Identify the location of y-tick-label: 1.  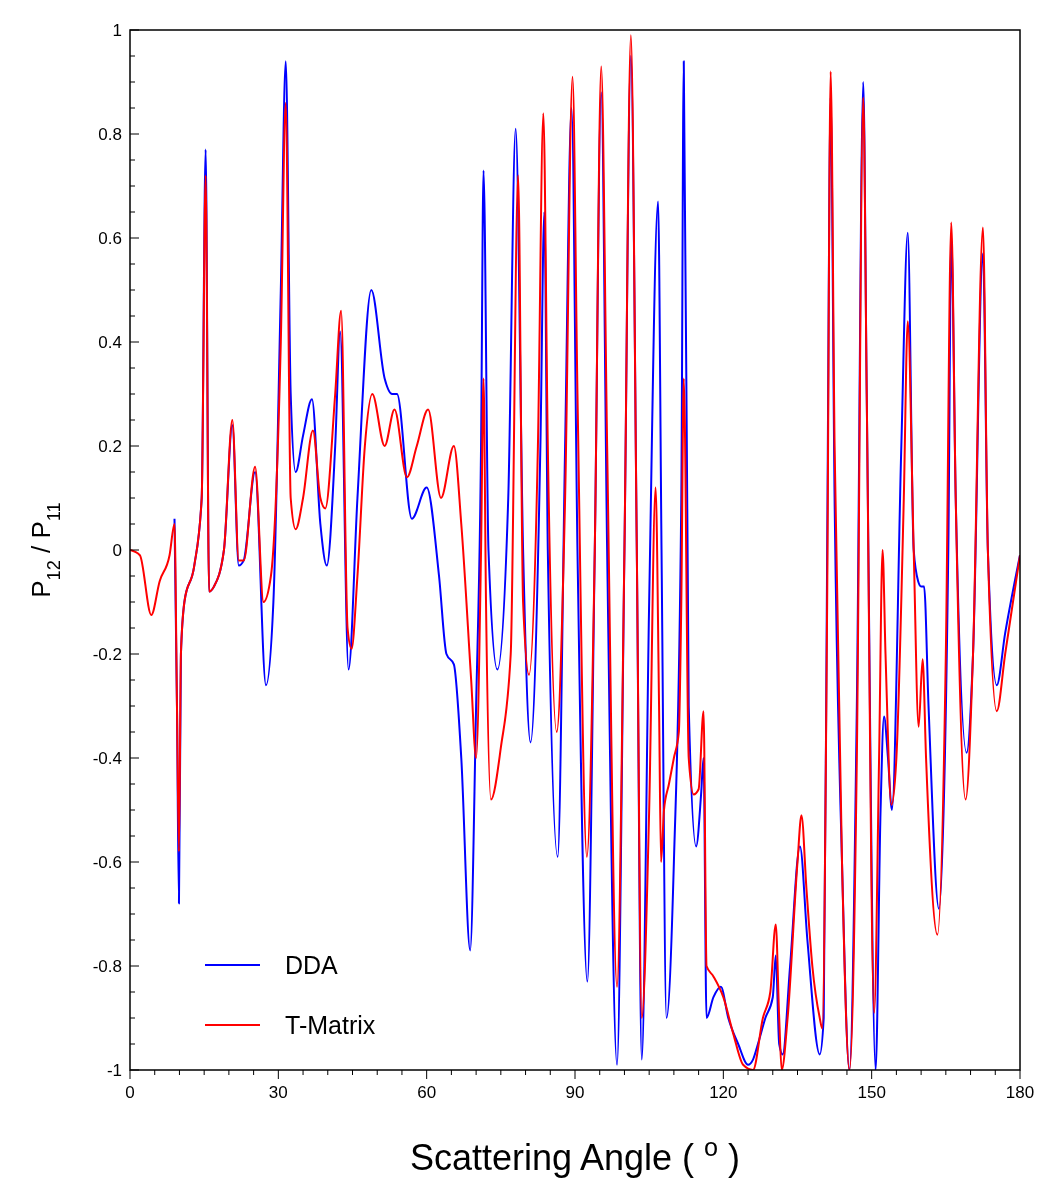
(117, 30).